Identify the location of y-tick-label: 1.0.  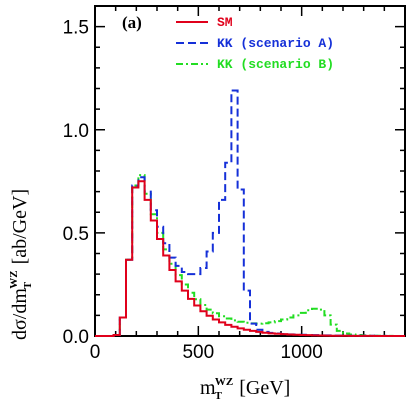
(76, 131).